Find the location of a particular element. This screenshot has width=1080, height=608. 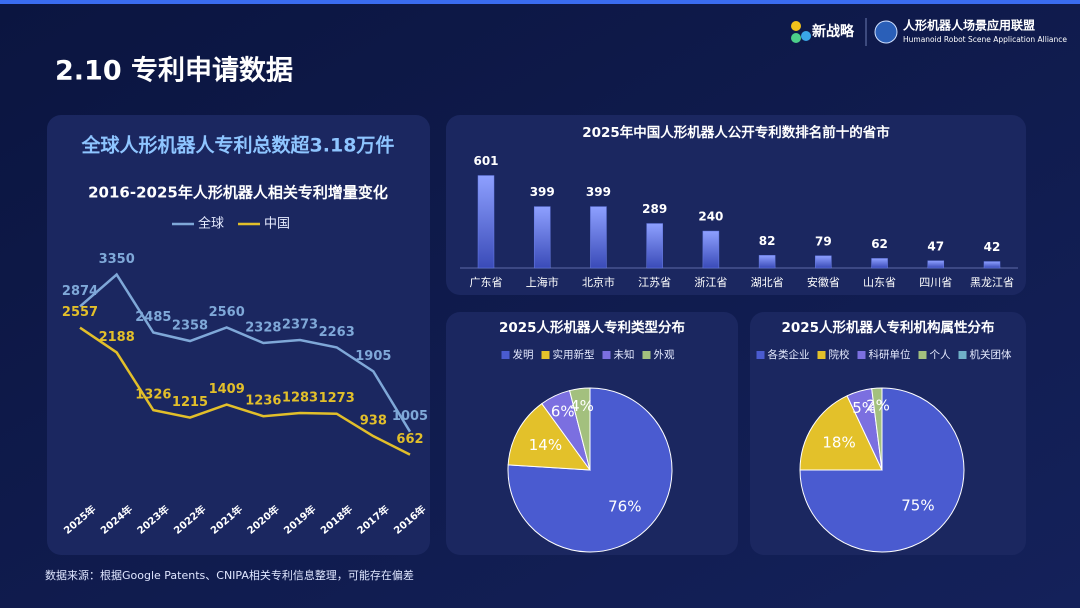

chart-title: 2016-2025年人形机器人相关专利增量变化 is located at coordinates (238, 193).